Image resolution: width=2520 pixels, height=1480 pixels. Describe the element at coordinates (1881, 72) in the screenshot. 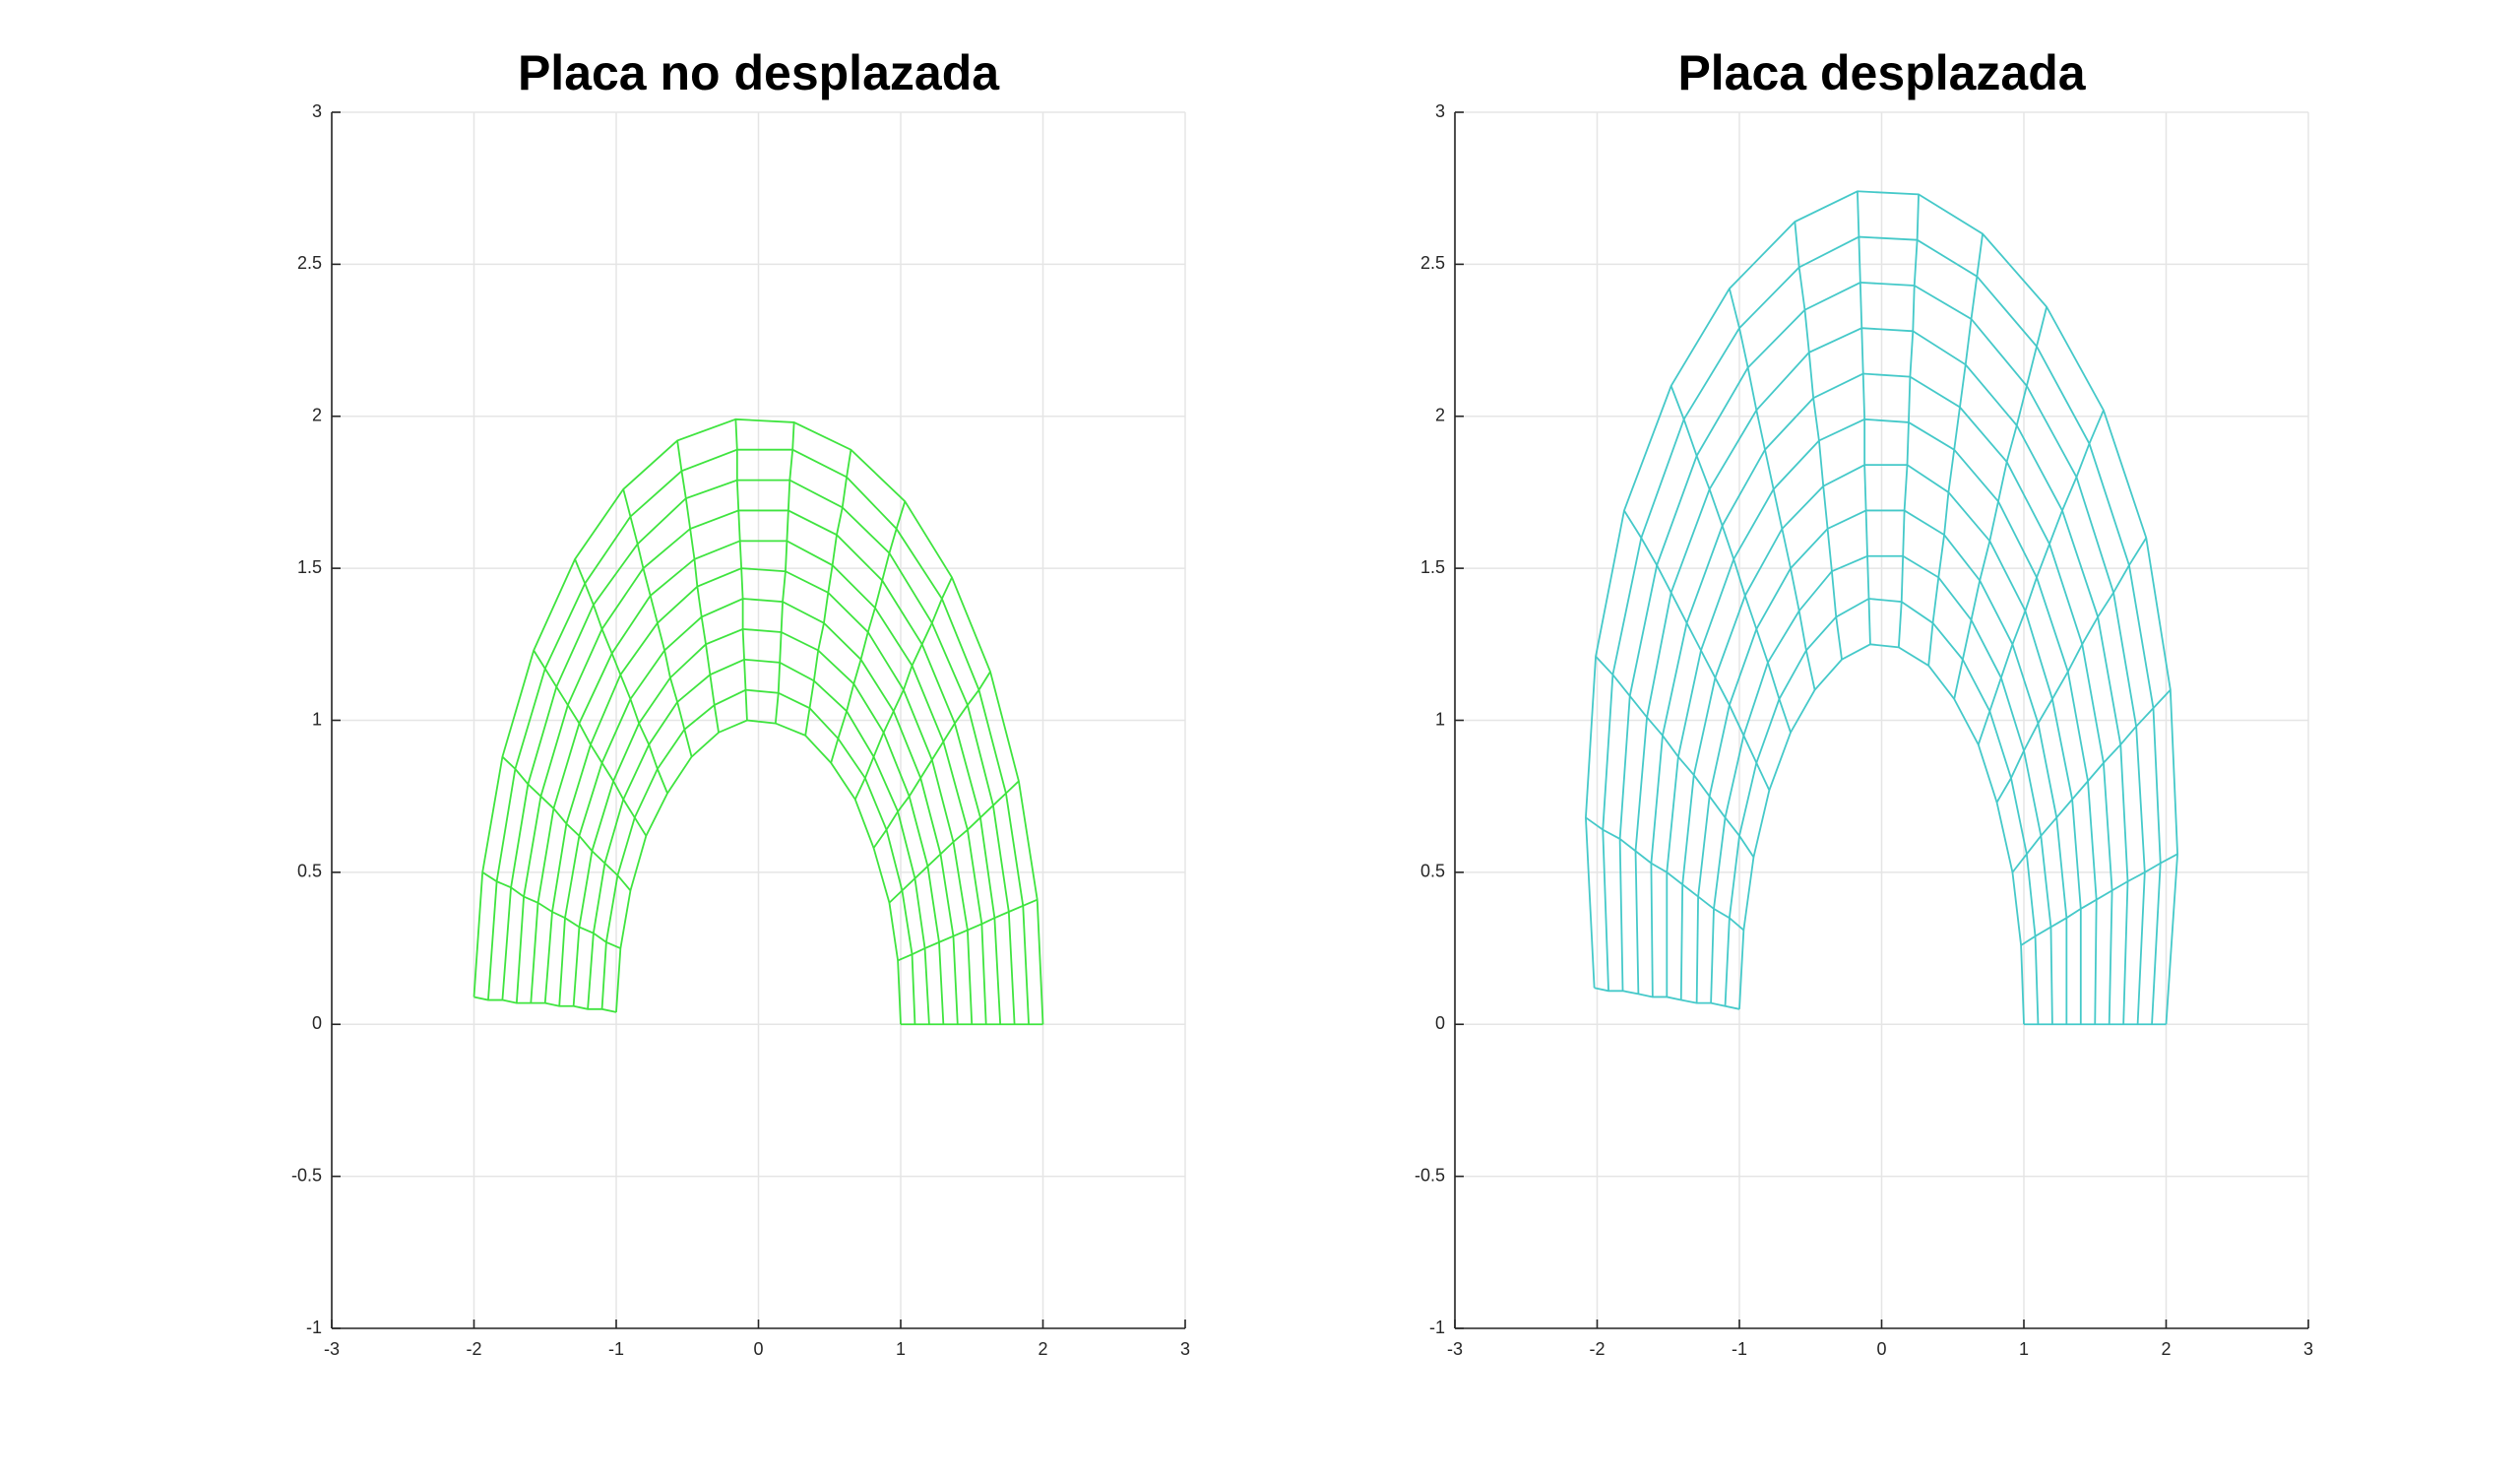

I see `chart-title: Placa desplazada` at that location.